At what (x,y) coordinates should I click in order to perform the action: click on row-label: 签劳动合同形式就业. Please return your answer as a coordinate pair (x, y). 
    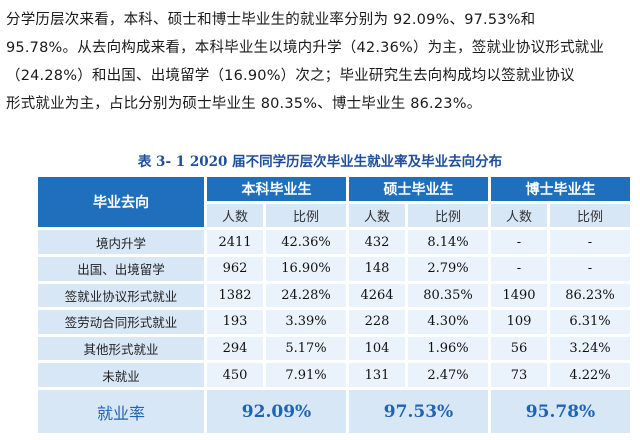
    Looking at the image, I should click on (121, 322).